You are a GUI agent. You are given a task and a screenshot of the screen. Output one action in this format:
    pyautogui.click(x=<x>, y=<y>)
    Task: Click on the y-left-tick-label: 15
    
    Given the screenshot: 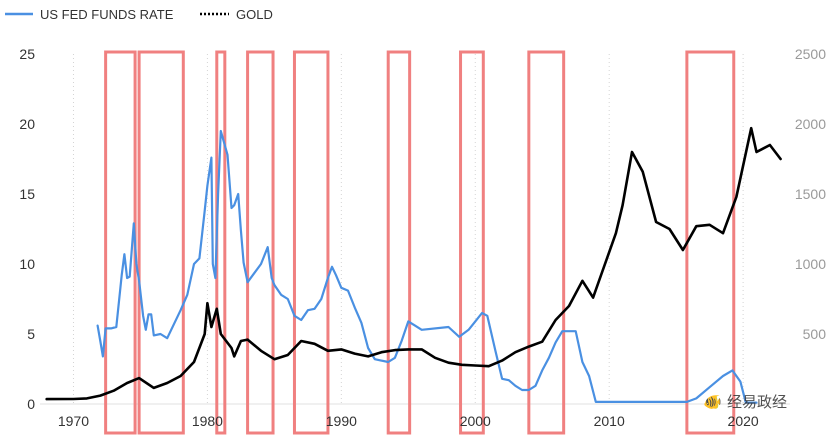 What is the action you would take?
    pyautogui.click(x=27, y=194)
    